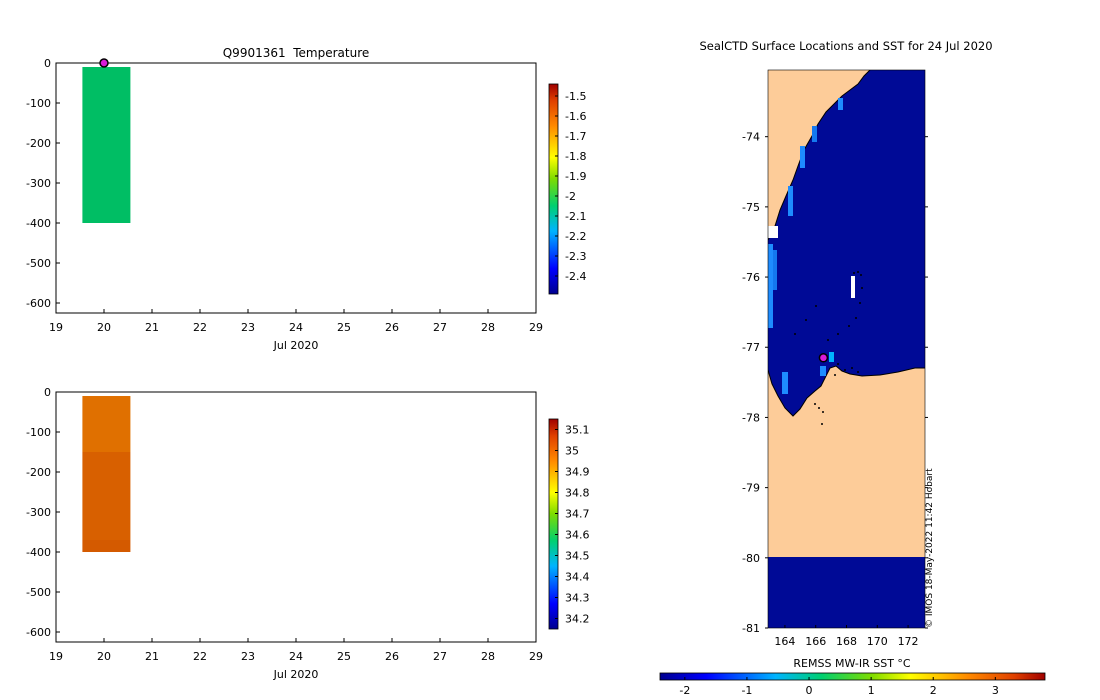  What do you see at coordinates (933, 690) in the screenshot?
I see `sst-colorbar-tick-label: 2` at bounding box center [933, 690].